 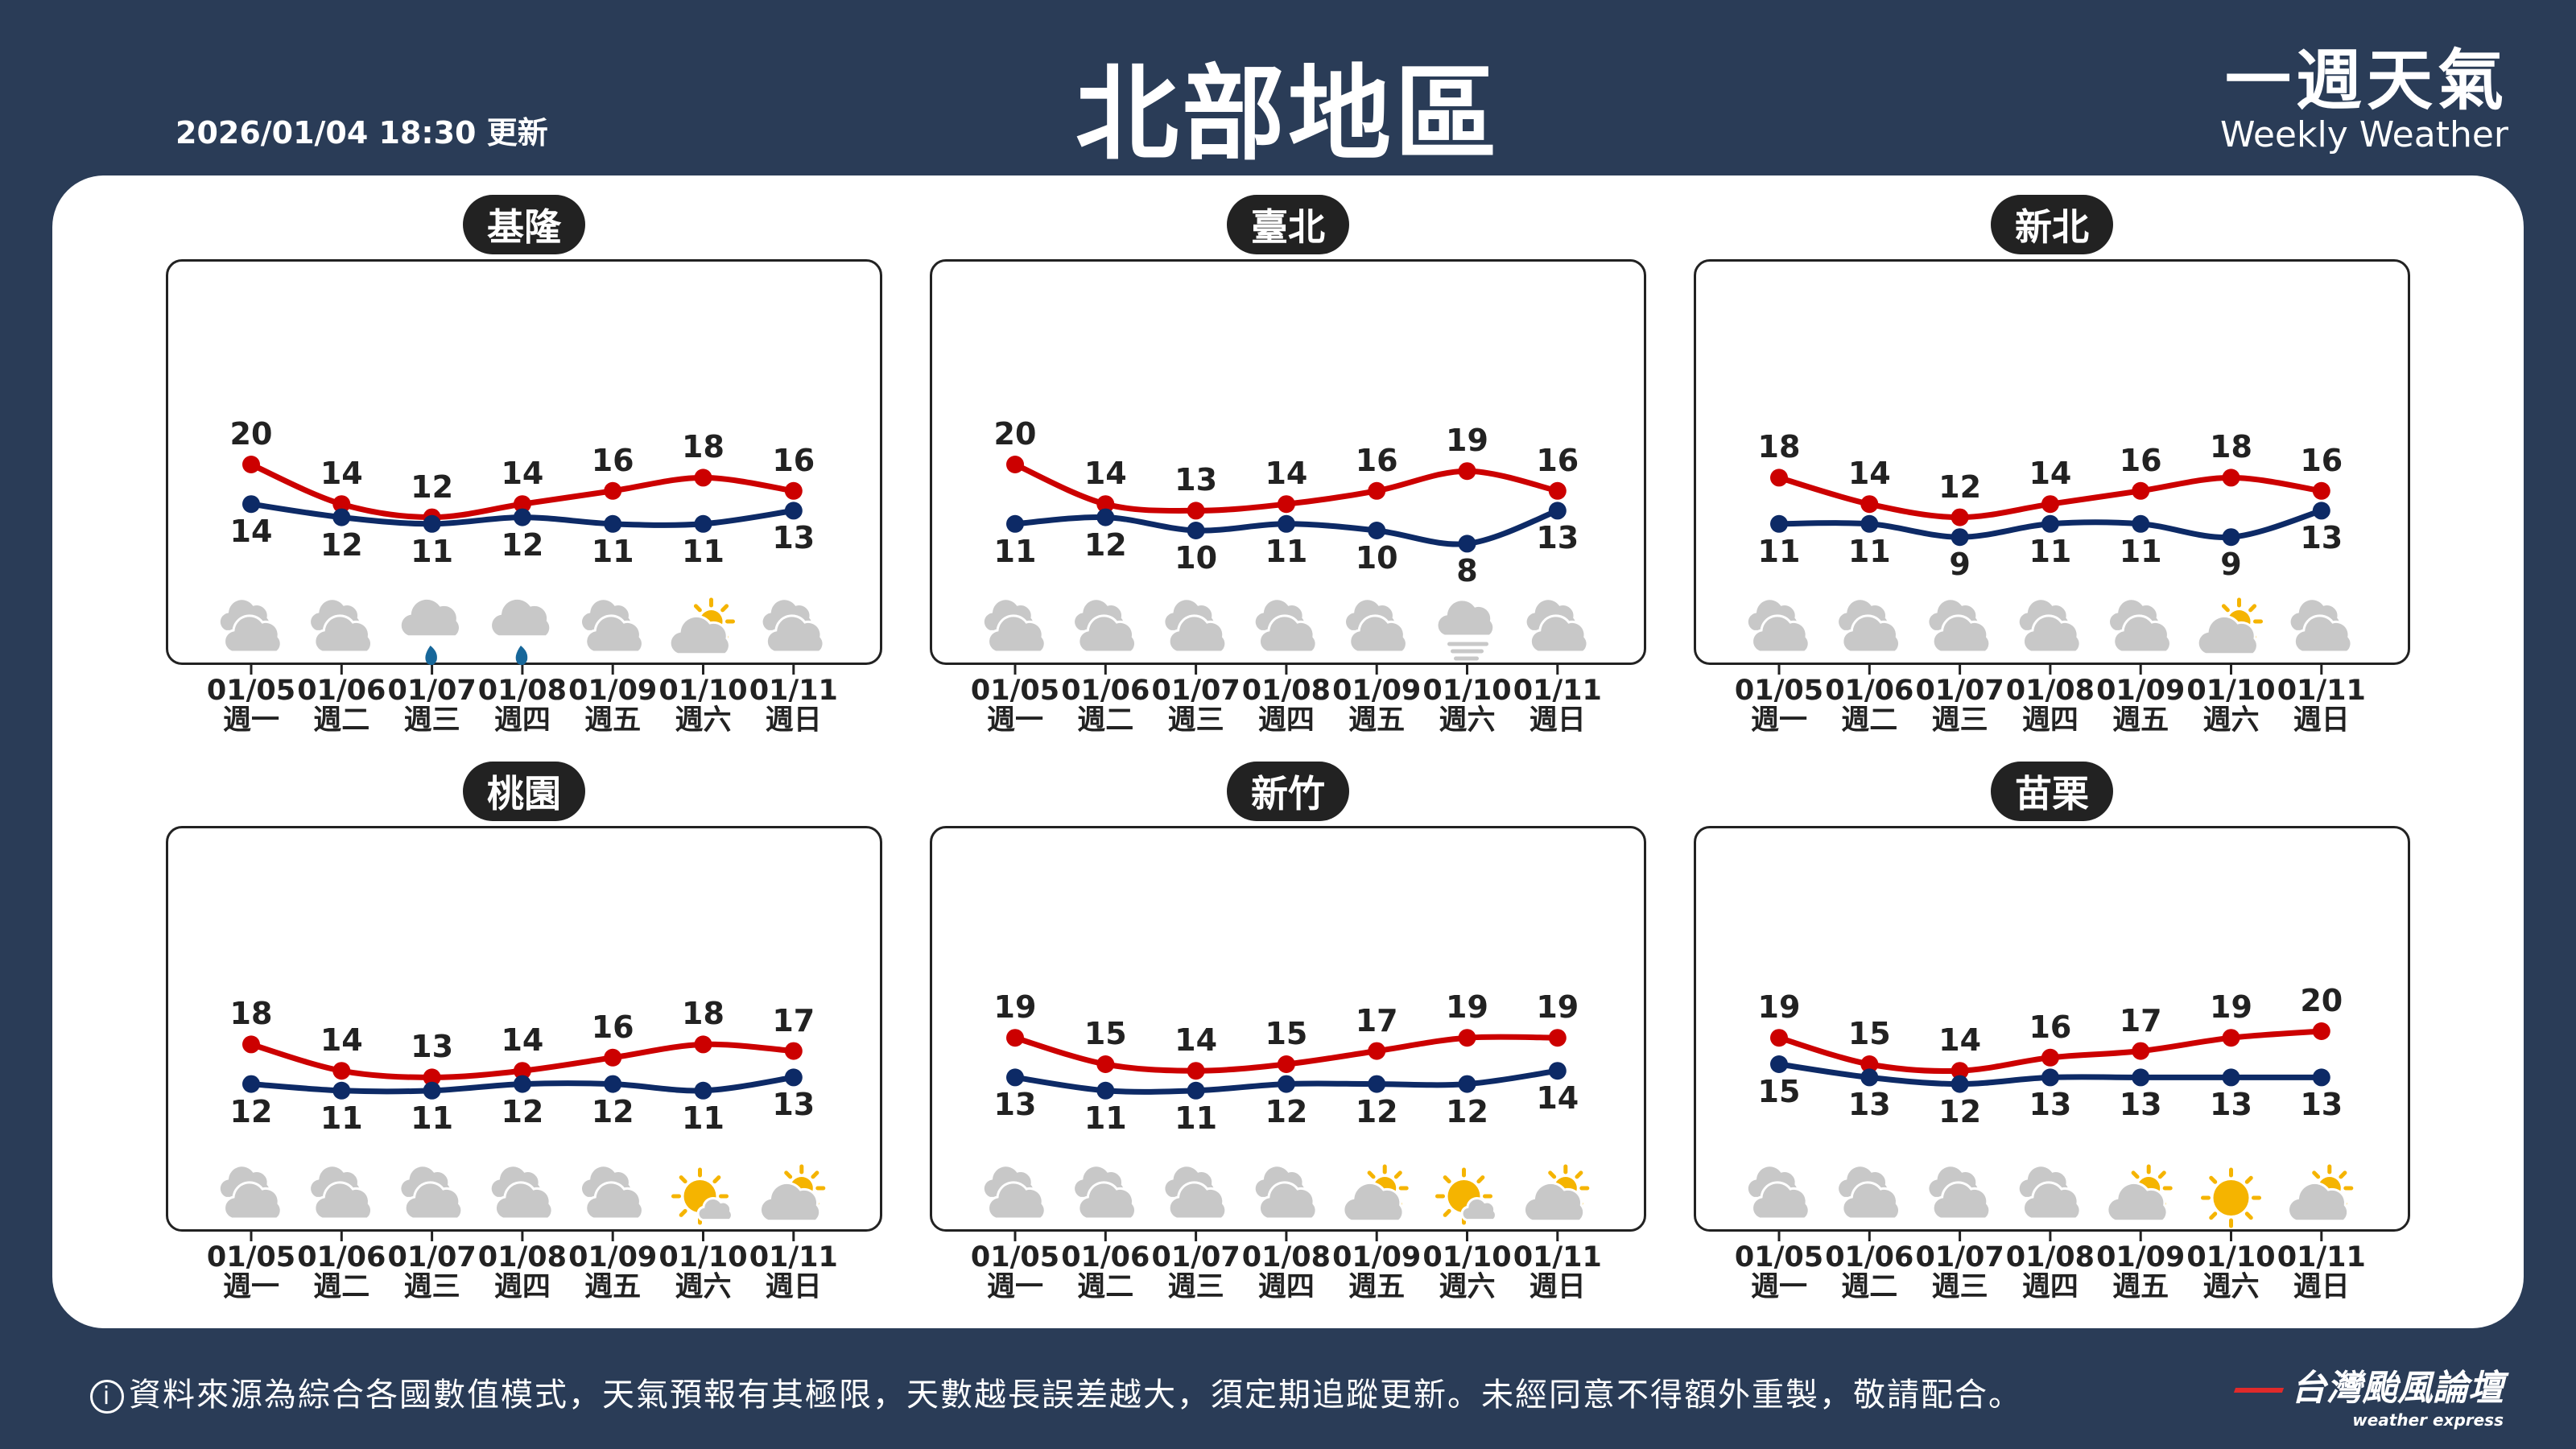 I want to click on weekday: 週日, so click(x=2321, y=1287).